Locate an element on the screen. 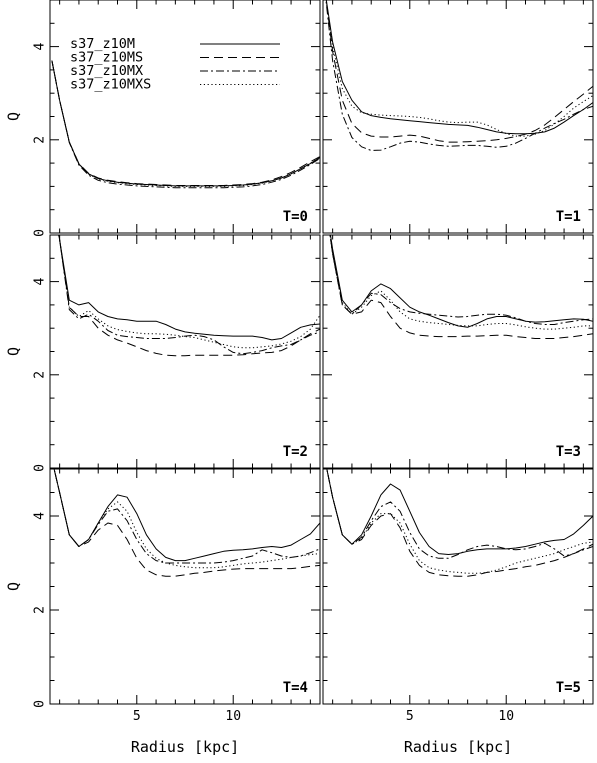 This screenshot has width=597, height=763. panel-time-label: T=2 is located at coordinates (295, 452).